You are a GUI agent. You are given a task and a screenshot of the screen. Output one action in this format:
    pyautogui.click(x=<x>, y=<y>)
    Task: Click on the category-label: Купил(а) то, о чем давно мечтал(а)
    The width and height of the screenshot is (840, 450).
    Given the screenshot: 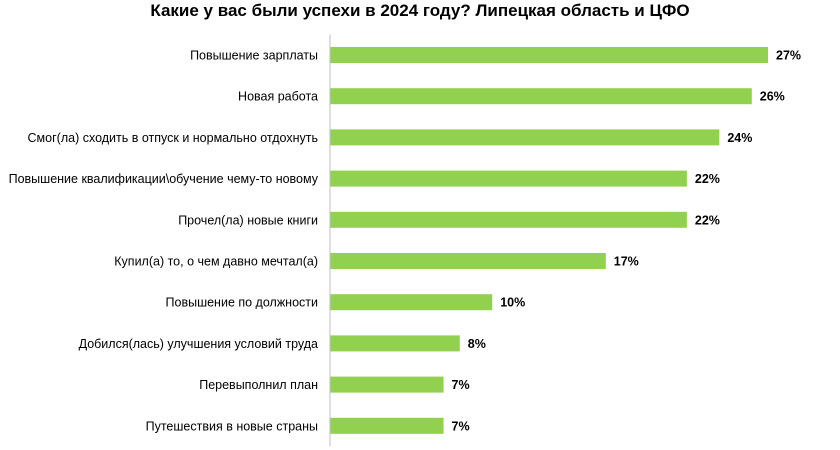 What is the action you would take?
    pyautogui.click(x=216, y=262)
    